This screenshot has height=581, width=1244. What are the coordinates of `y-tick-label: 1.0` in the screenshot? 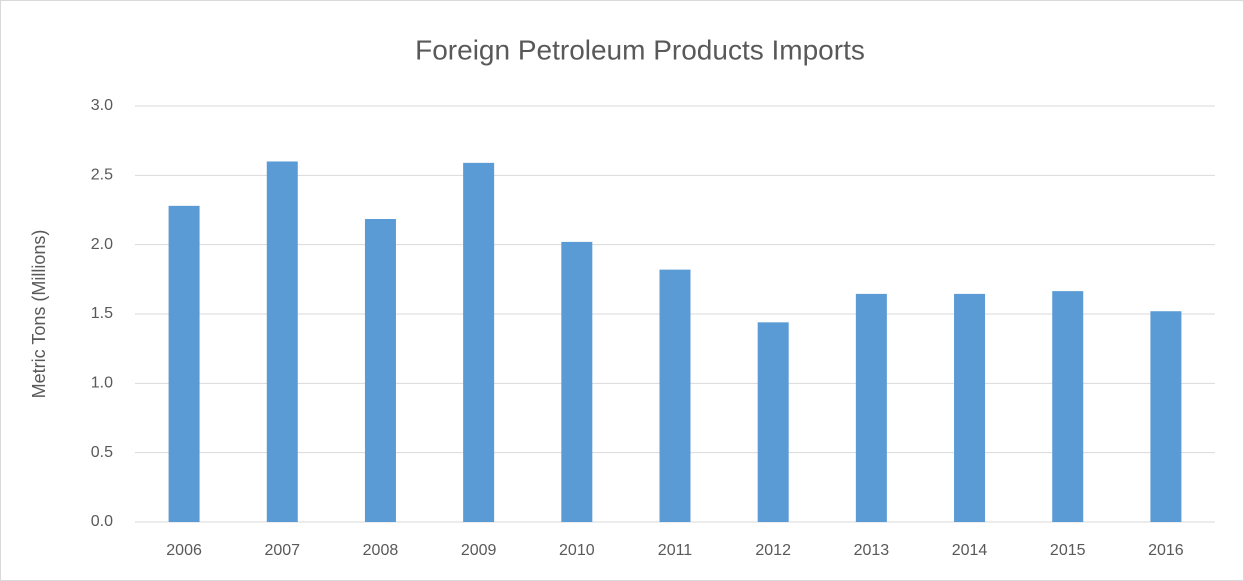 It's located at (102, 383).